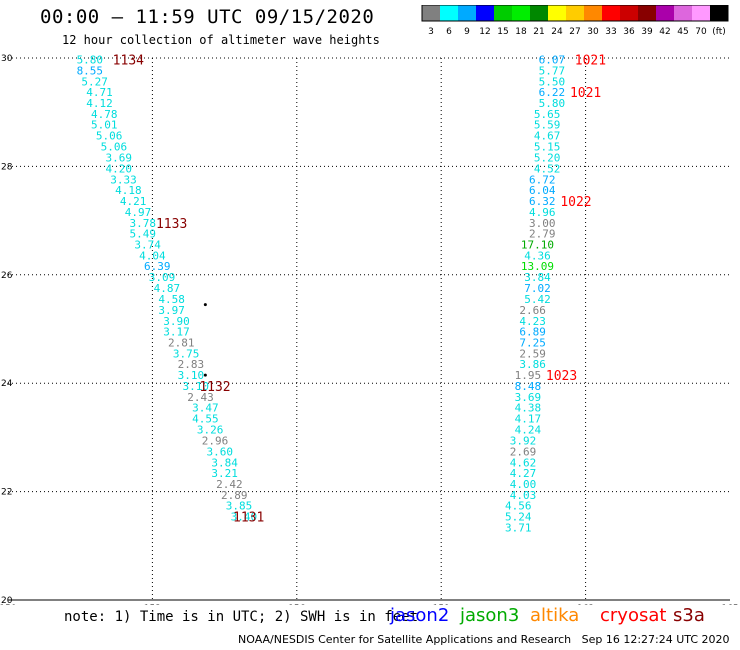 This screenshot has height=650, width=740. Describe the element at coordinates (537, 255) in the screenshot. I see `swh-value-label: 4.36` at that location.